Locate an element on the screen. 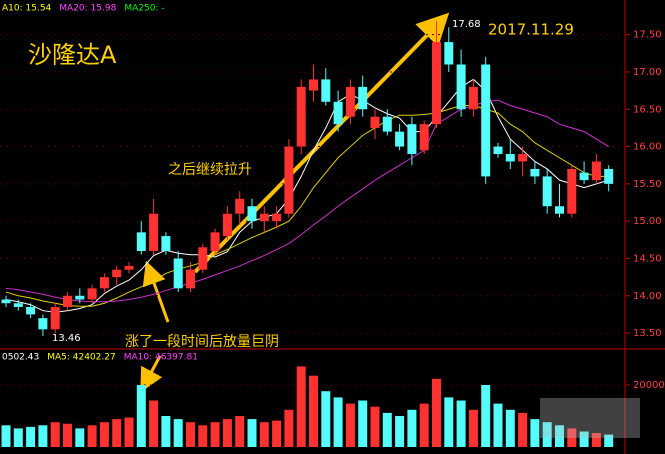 This screenshot has height=454, width=665. header-label: A10: 15.54 is located at coordinates (27, 9).